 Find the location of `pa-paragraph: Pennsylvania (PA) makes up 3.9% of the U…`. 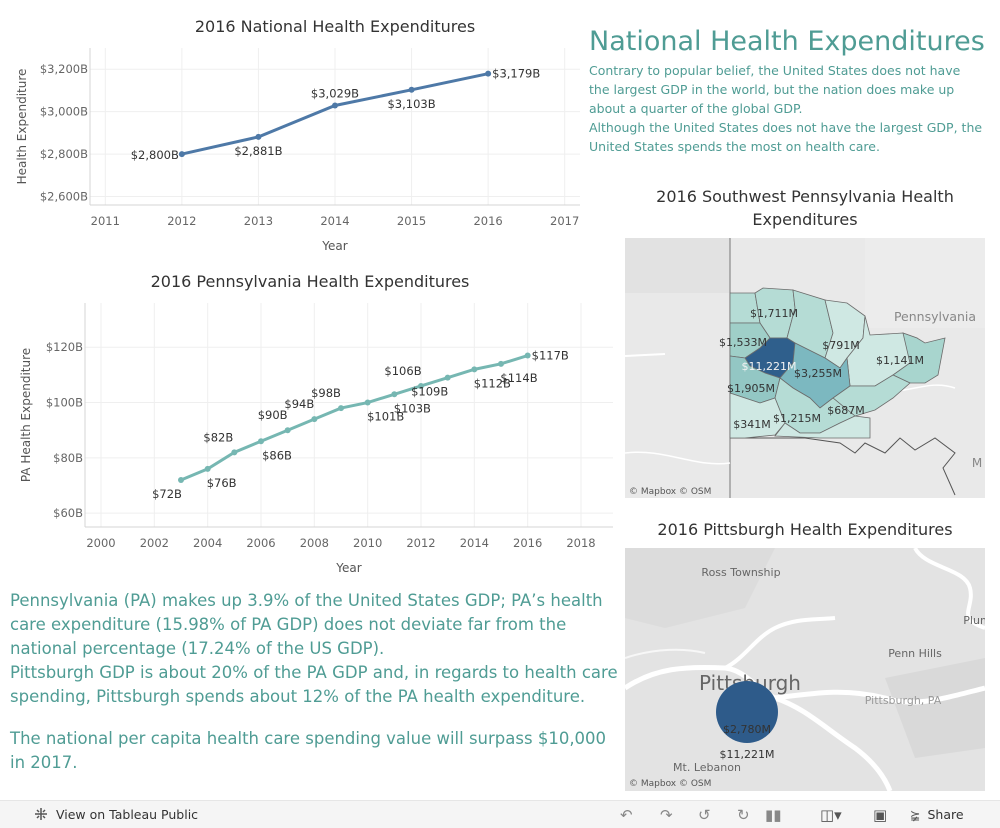

pa-paragraph: Pennsylvania (PA) makes up 3.9% of the U… is located at coordinates (306, 624).